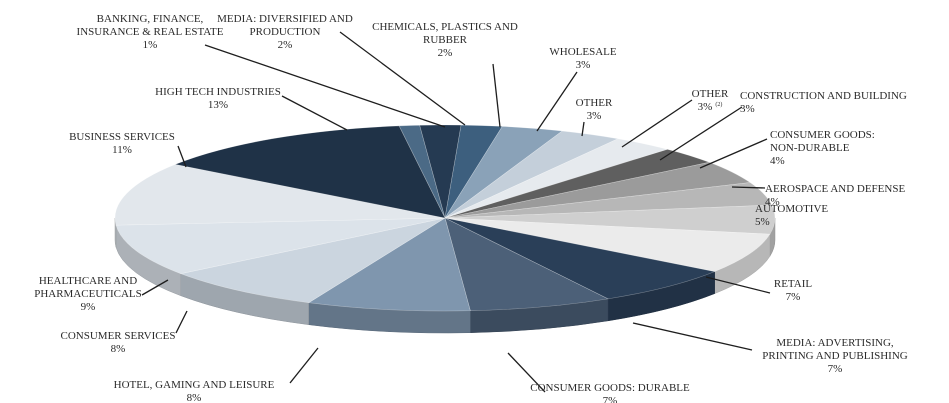  I want to click on label-value: 11%, so click(122, 150).